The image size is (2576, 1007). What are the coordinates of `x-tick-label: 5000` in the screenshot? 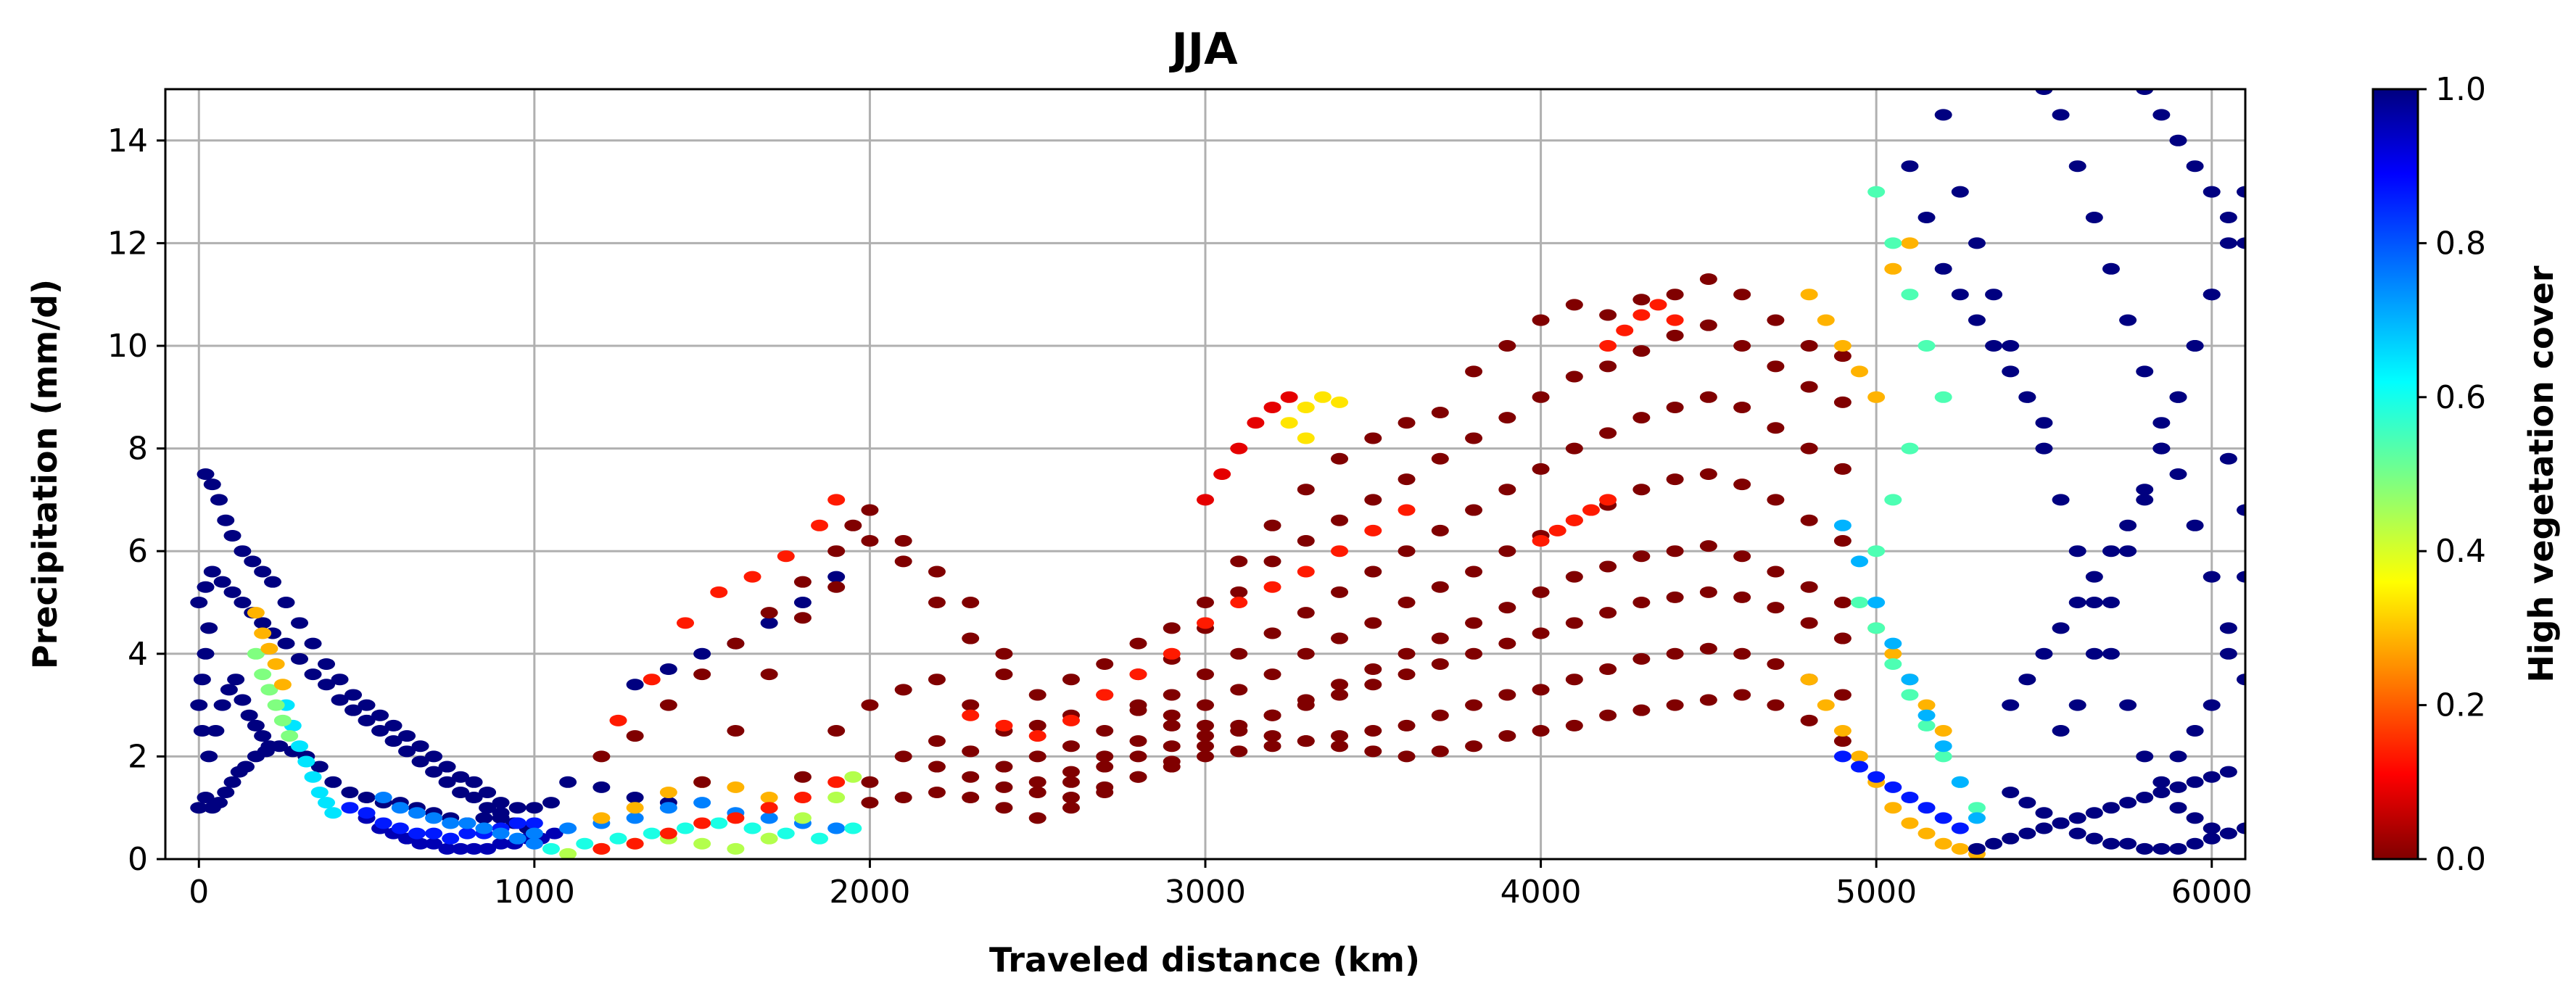 It's located at (1877, 892).